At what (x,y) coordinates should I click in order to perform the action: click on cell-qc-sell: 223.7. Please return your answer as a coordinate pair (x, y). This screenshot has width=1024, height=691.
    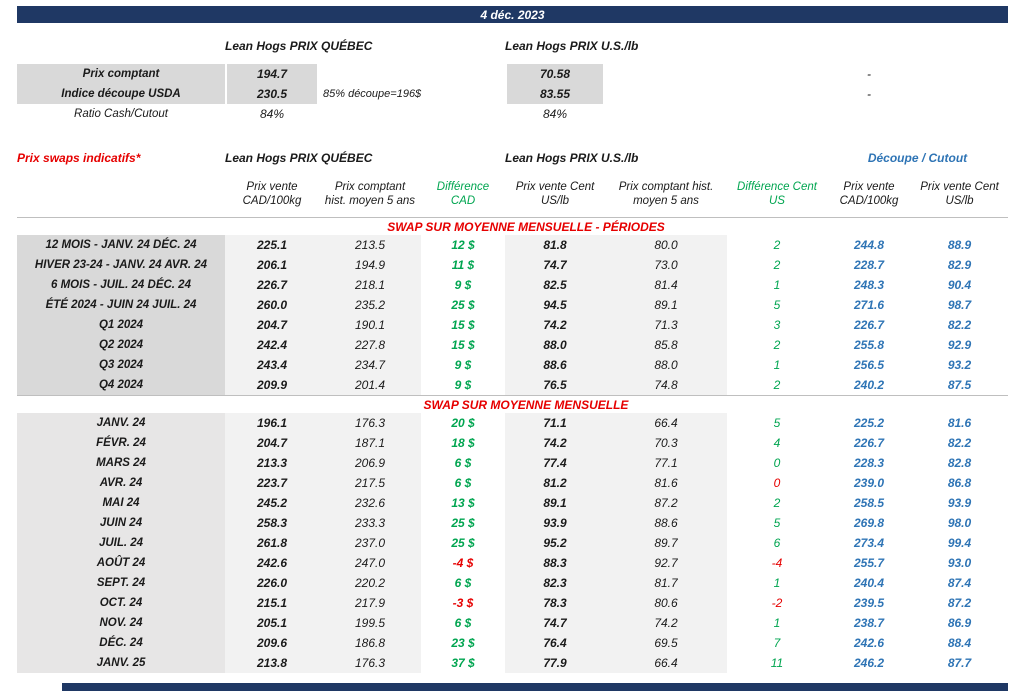
    Looking at the image, I should click on (272, 483).